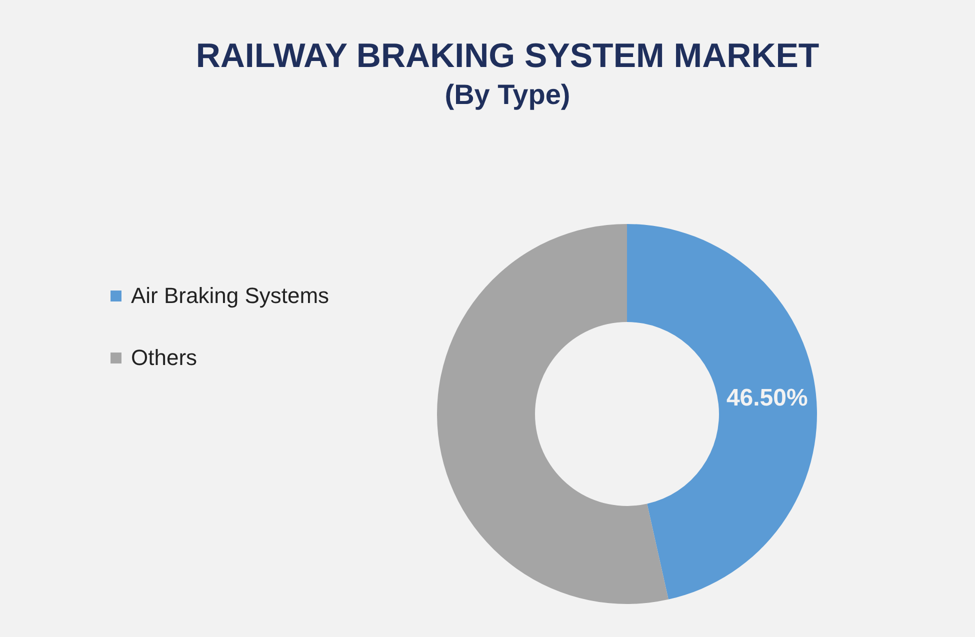  What do you see at coordinates (508, 56) in the screenshot?
I see `chart-title: RAILWAY BRAKING SYSTEM MARKET` at bounding box center [508, 56].